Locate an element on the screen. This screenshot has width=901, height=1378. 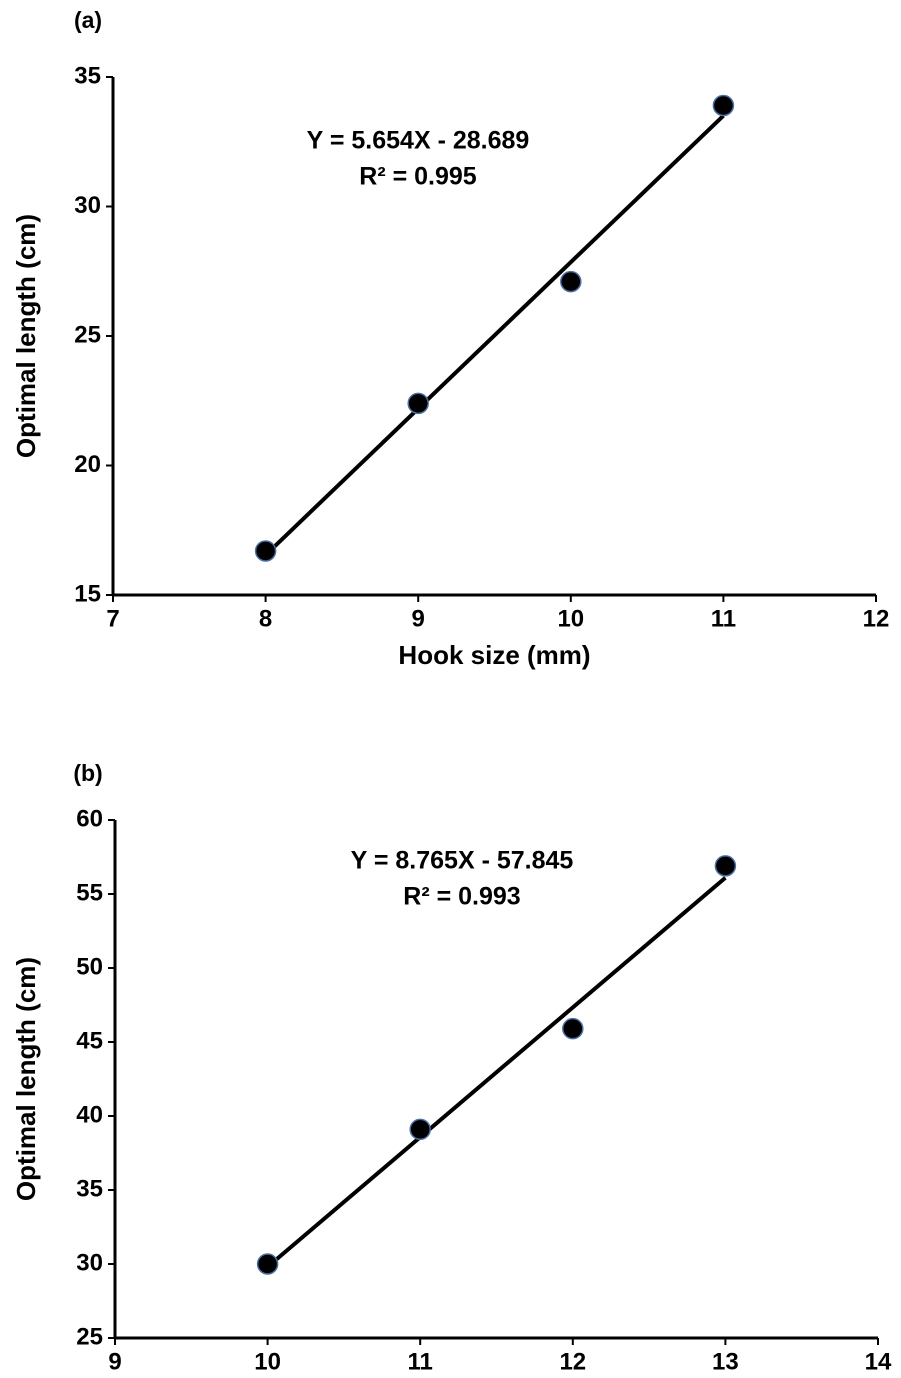
y-tick-label: 55 is located at coordinates (89, 892).